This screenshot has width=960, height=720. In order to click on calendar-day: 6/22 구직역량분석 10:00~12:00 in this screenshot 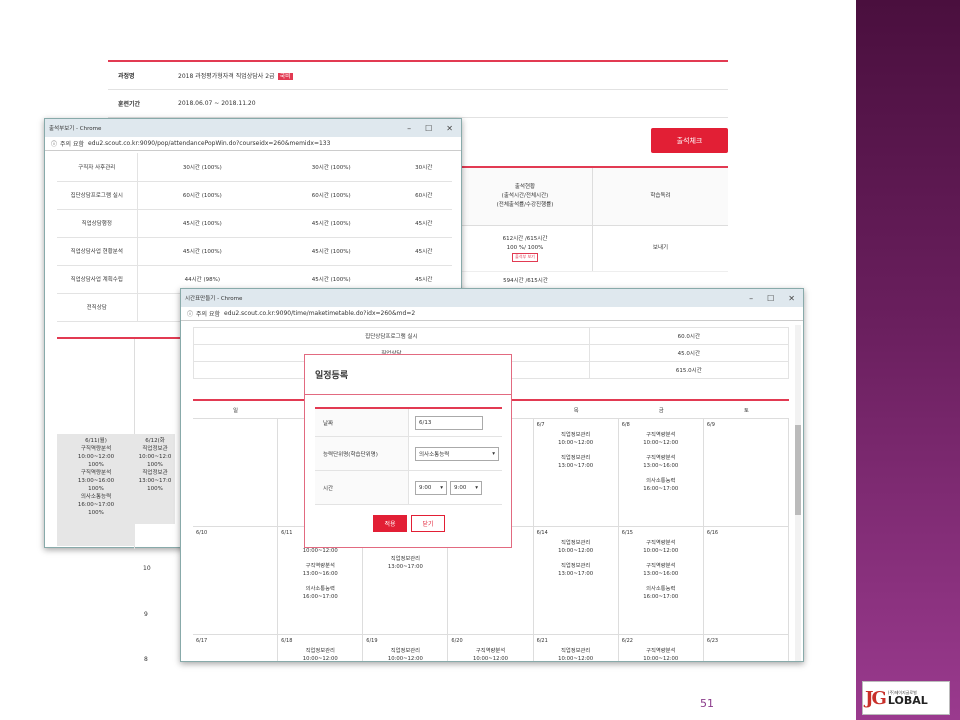, I will do `click(661, 648)`.